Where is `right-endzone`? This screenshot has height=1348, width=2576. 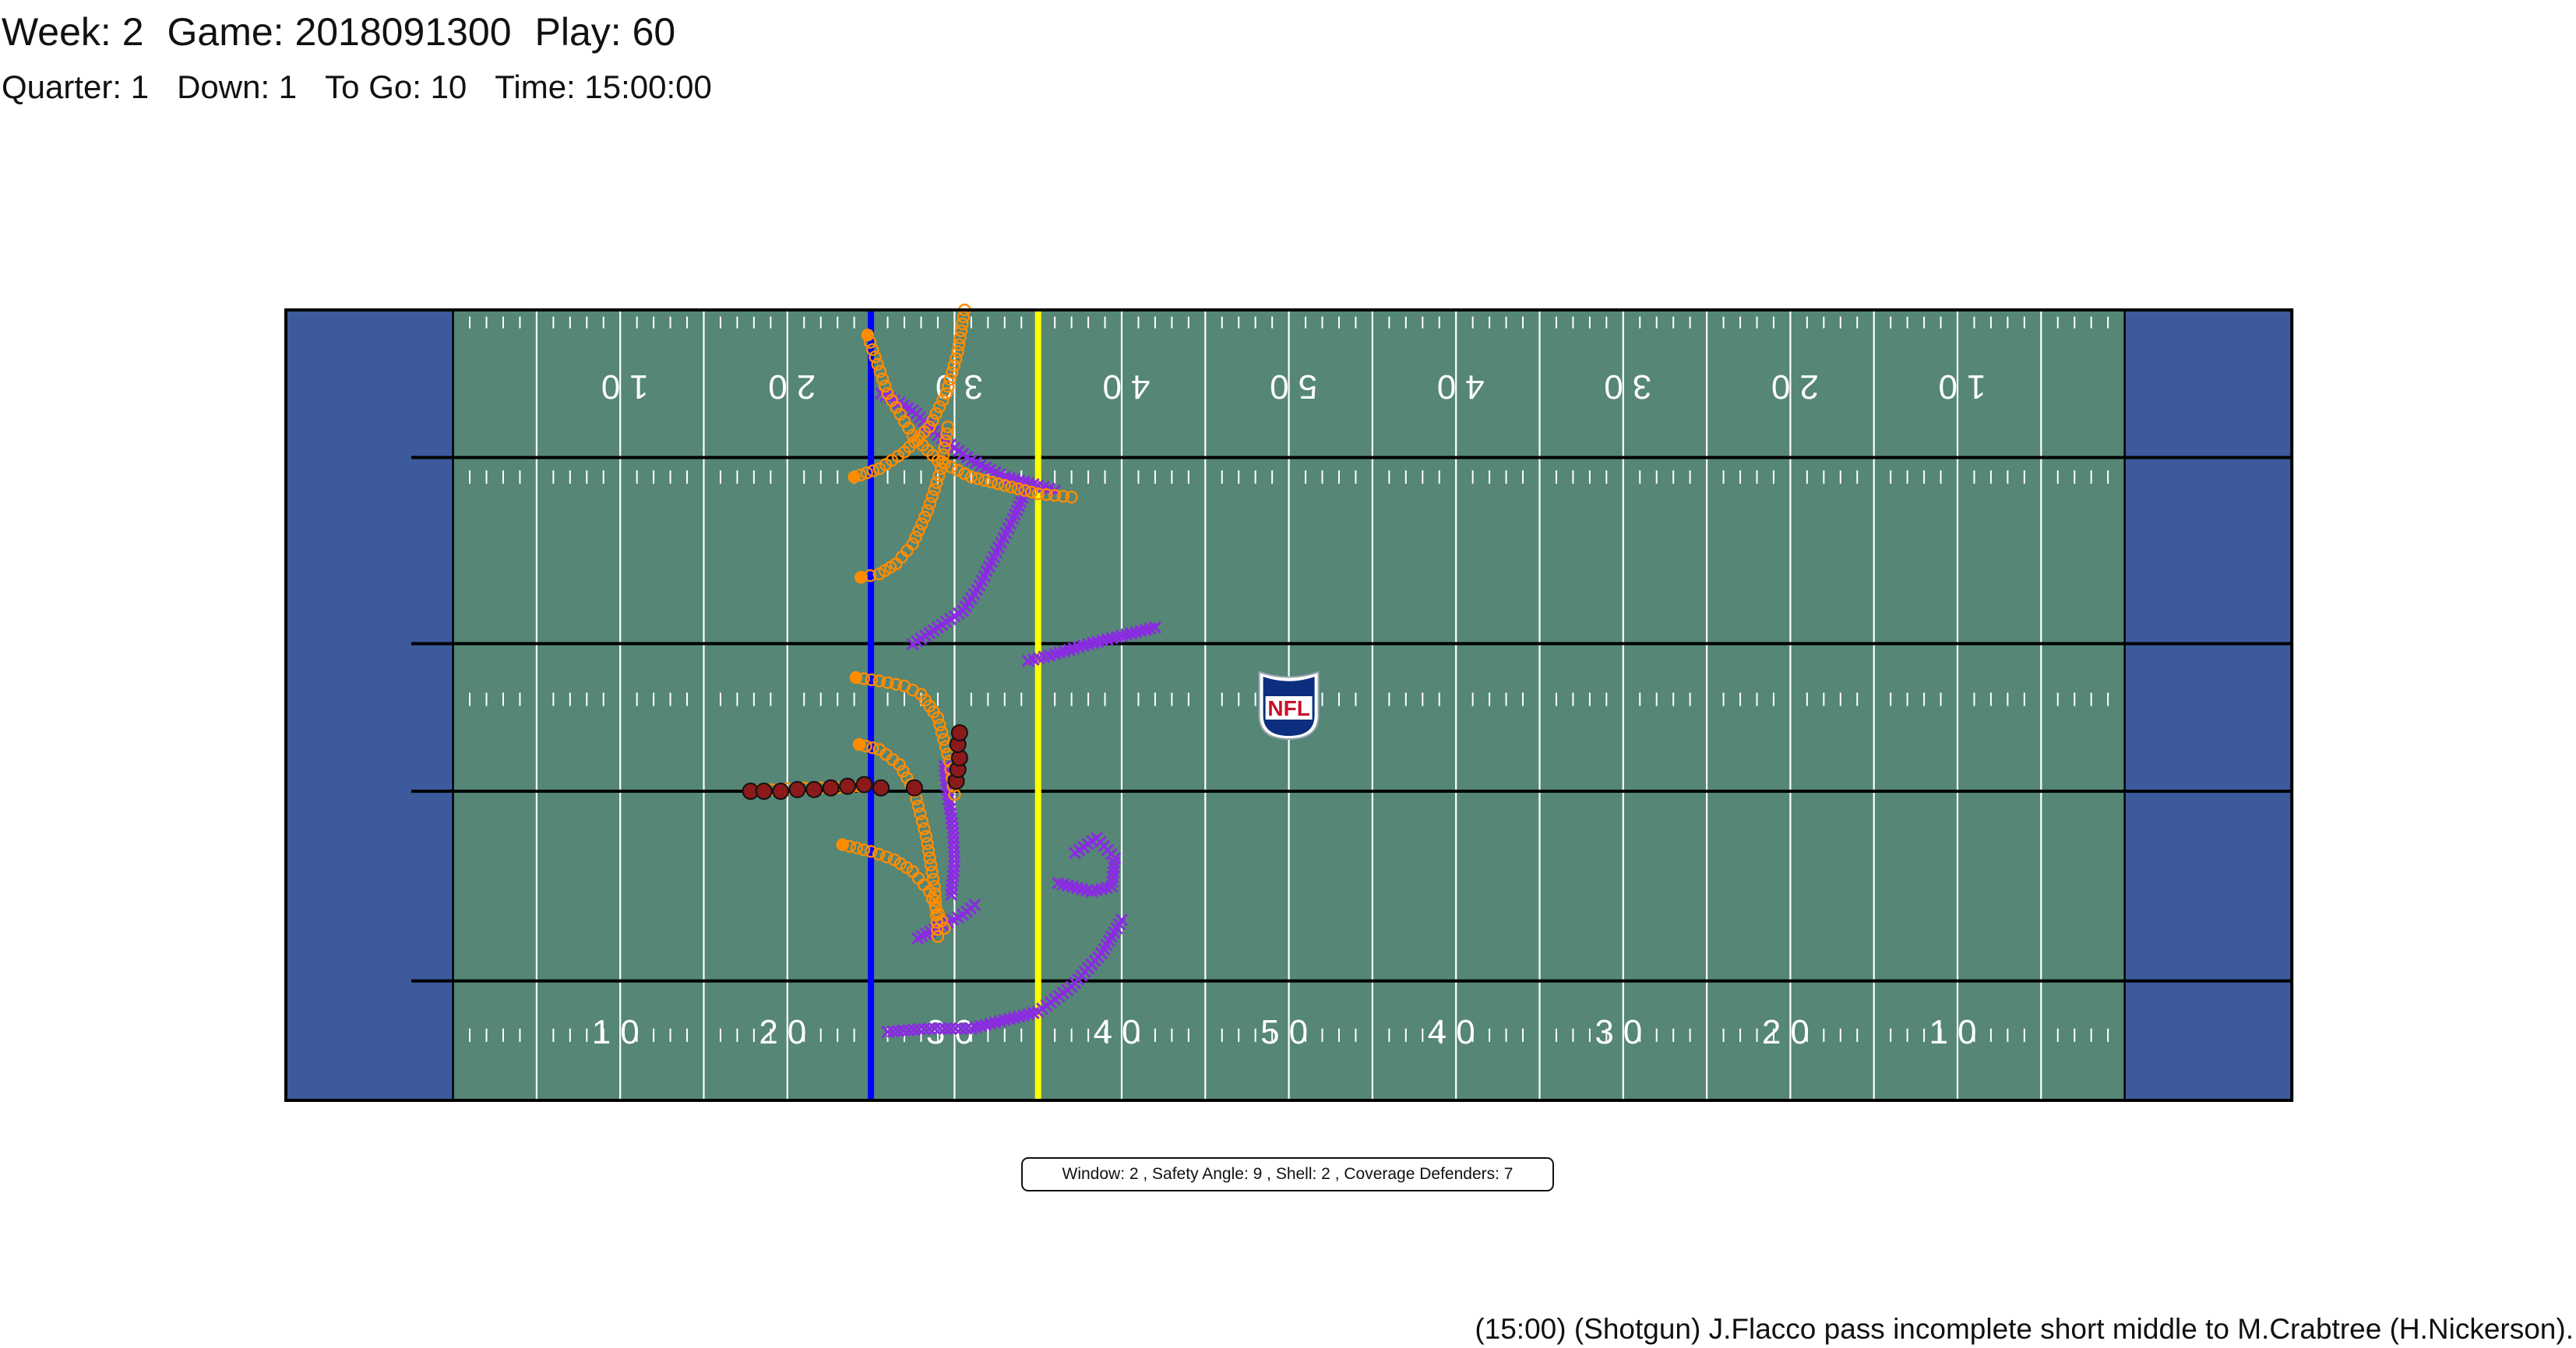 right-endzone is located at coordinates (2208, 705).